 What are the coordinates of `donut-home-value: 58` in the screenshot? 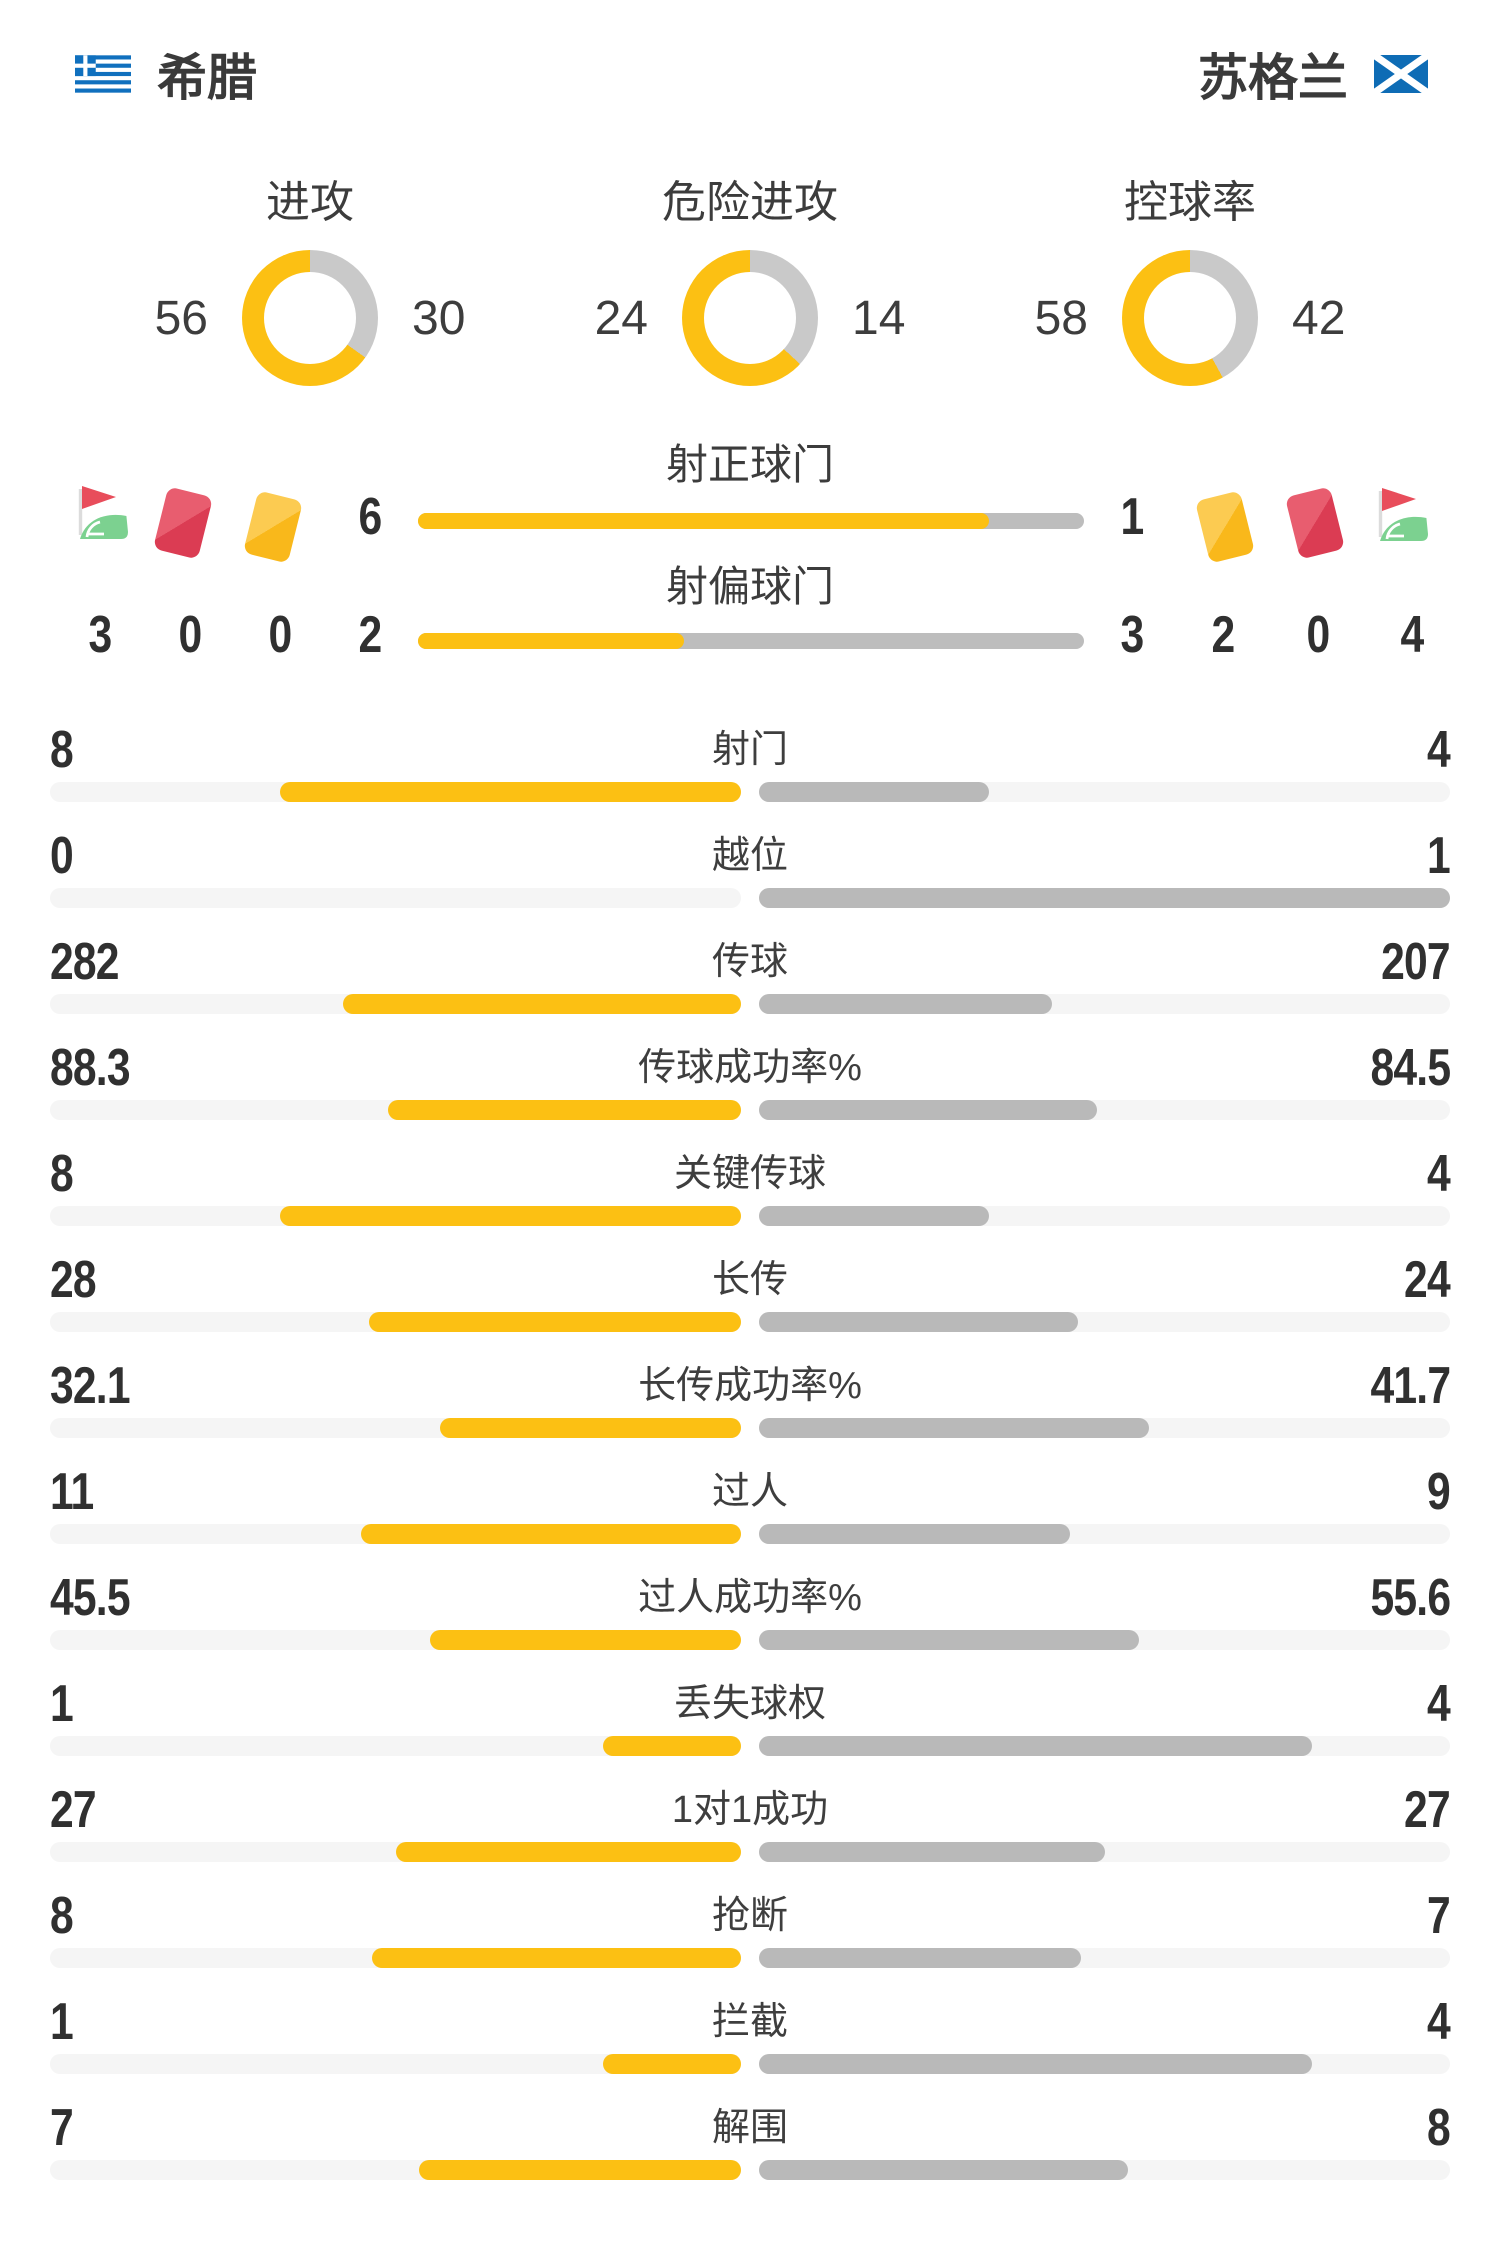 It's located at (1061, 318).